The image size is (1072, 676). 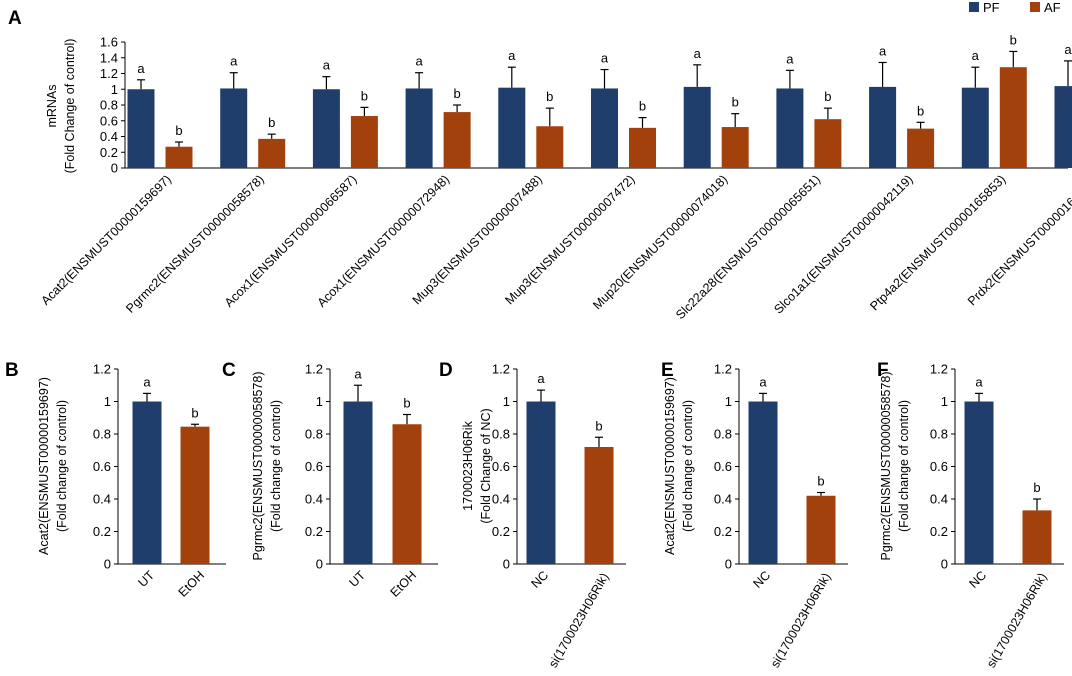 What do you see at coordinates (883, 370) in the screenshot?
I see `panel-letter-f: F` at bounding box center [883, 370].